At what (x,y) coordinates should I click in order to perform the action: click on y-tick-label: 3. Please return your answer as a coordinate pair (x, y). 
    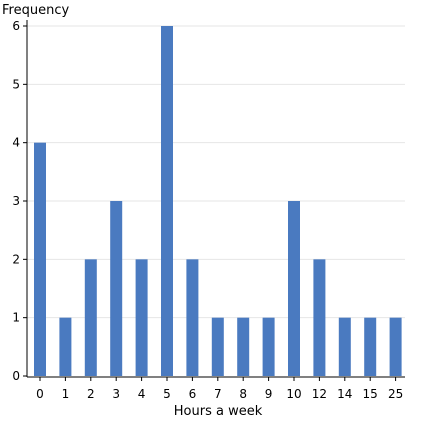
    Looking at the image, I should click on (16, 201).